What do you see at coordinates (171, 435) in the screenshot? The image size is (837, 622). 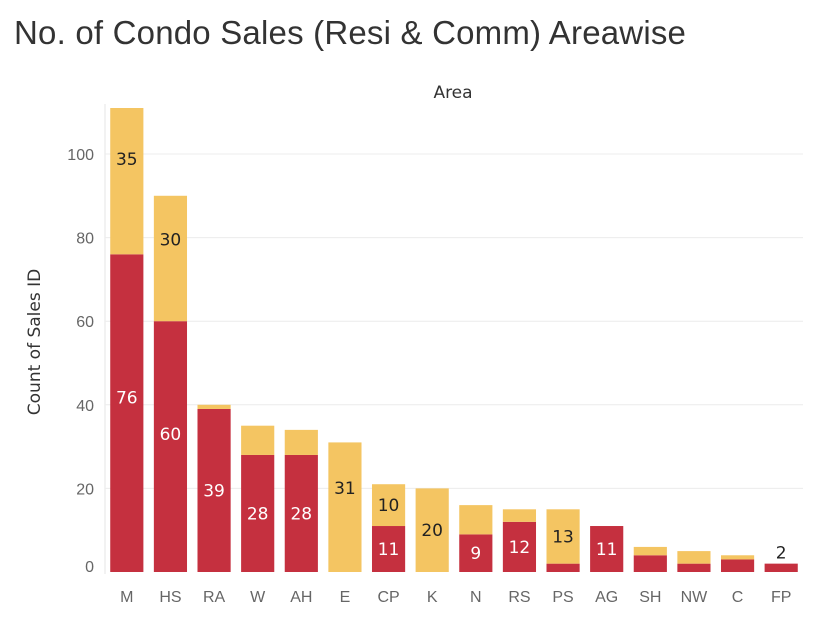 I see `data-label: 60` at bounding box center [171, 435].